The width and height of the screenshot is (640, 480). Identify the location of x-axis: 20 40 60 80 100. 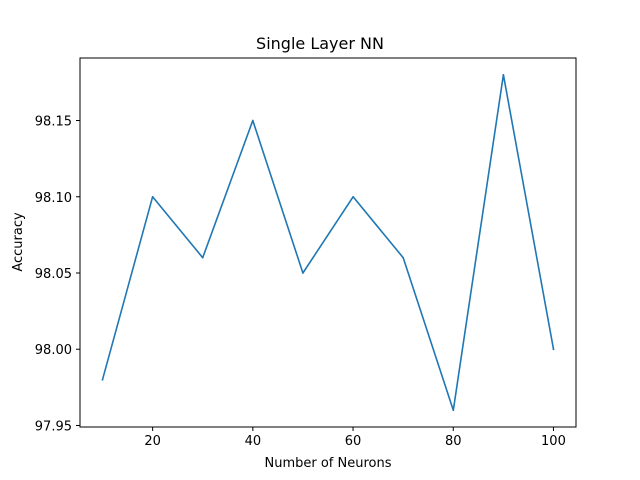
(355, 438).